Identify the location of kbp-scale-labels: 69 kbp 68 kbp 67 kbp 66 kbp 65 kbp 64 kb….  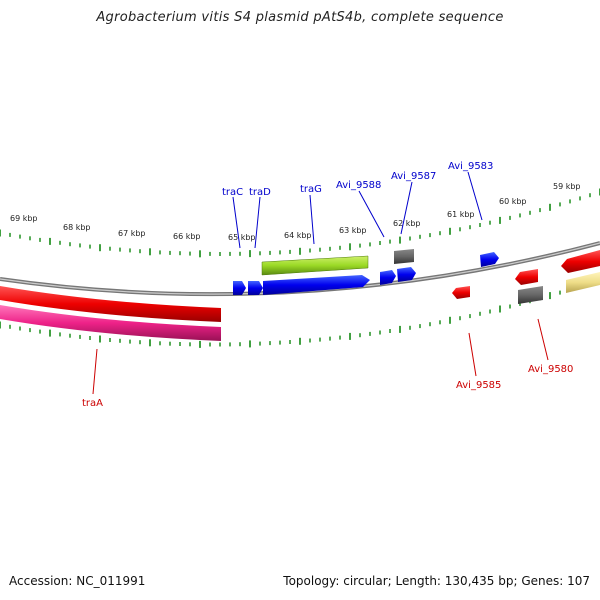
(295, 212).